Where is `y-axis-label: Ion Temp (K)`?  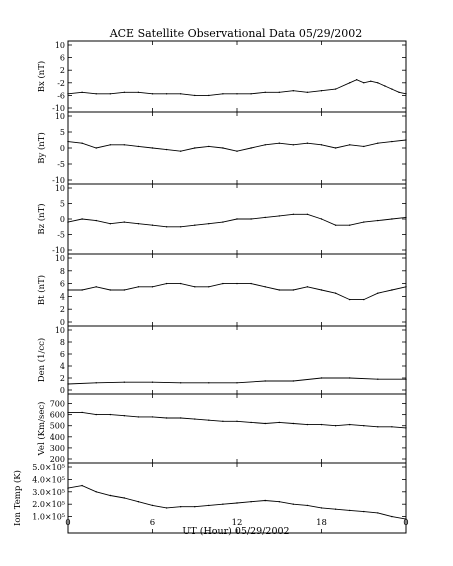 y-axis-label: Ion Temp (K) is located at coordinates (17, 498).